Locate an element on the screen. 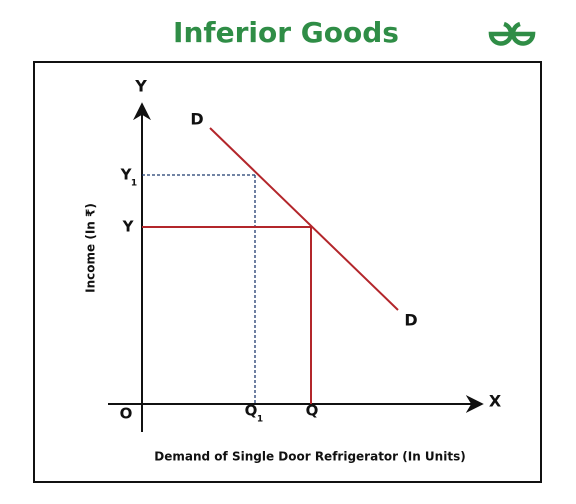  title: Inferior Goods is located at coordinates (286, 32).